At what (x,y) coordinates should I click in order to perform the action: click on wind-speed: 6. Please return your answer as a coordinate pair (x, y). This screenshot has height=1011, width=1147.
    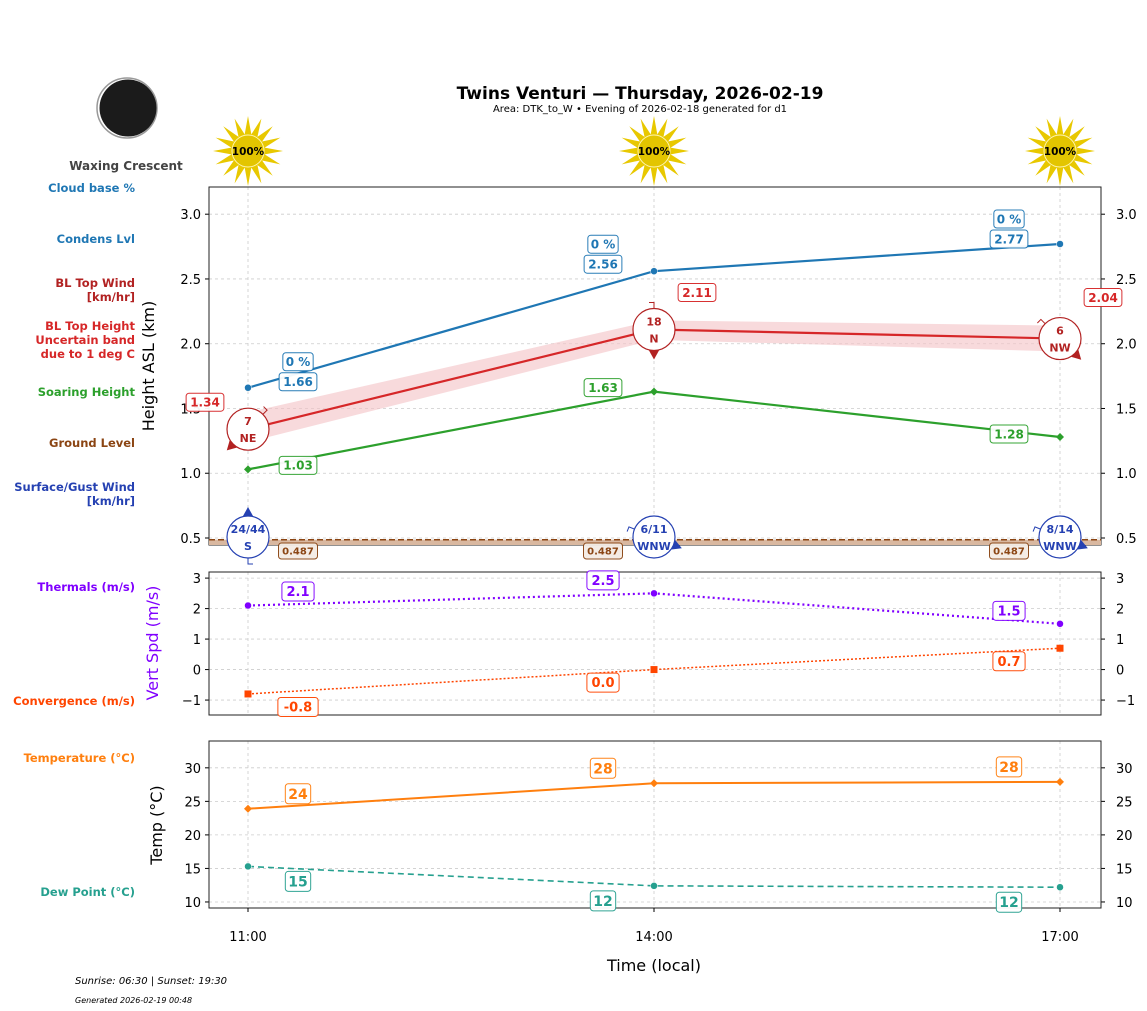
    Looking at the image, I should click on (1060, 331).